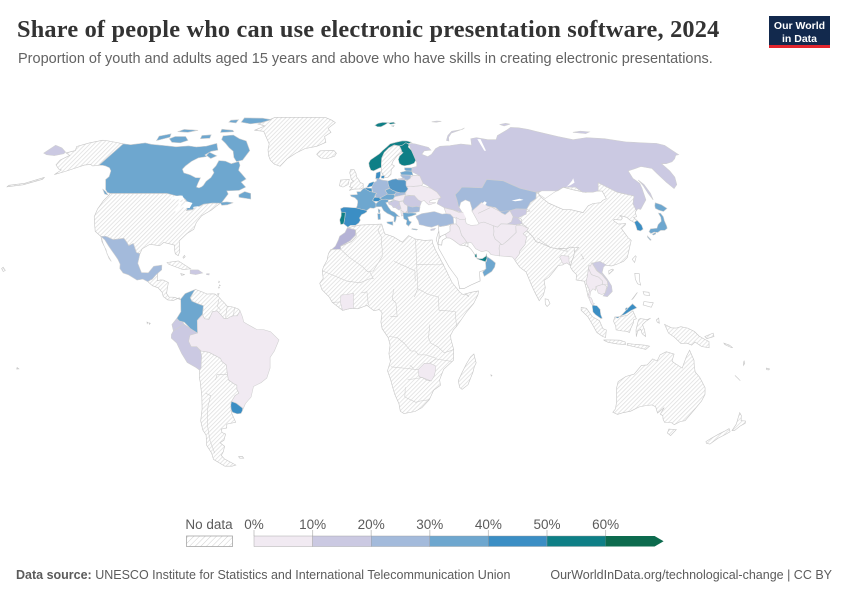 This screenshot has height=600, width=850. I want to click on svg-text: 40%, so click(488, 524).